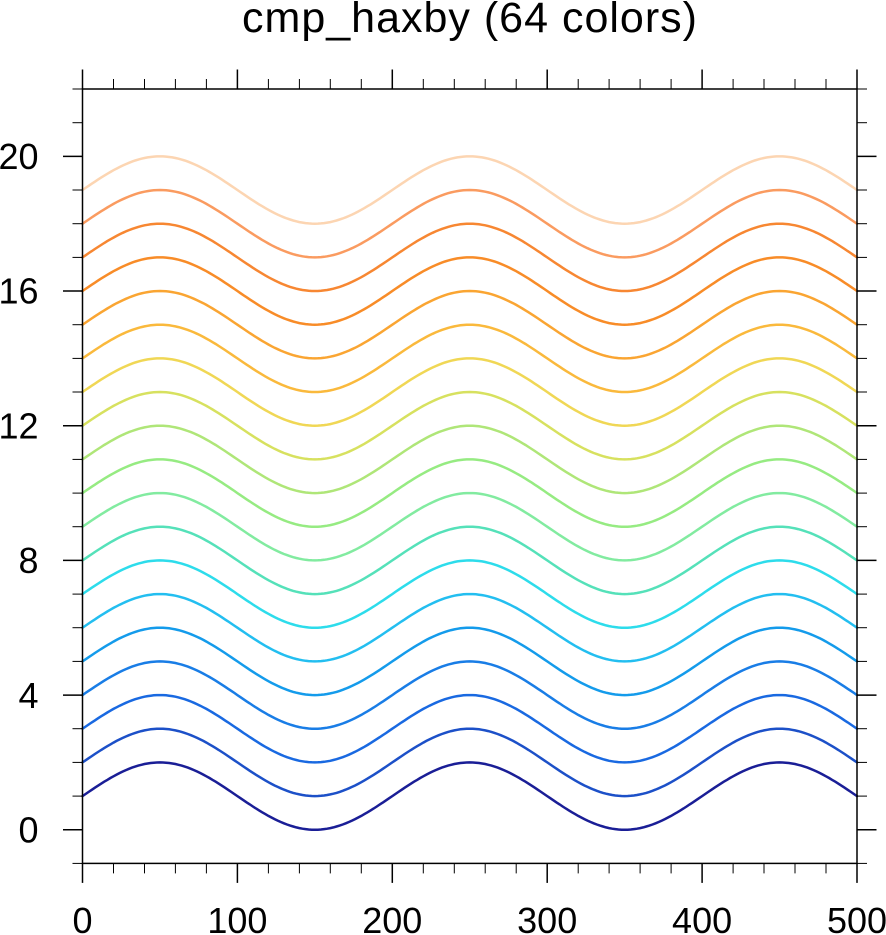 This screenshot has width=886, height=935. Describe the element at coordinates (28, 560) in the screenshot. I see `svg-text: 8` at that location.